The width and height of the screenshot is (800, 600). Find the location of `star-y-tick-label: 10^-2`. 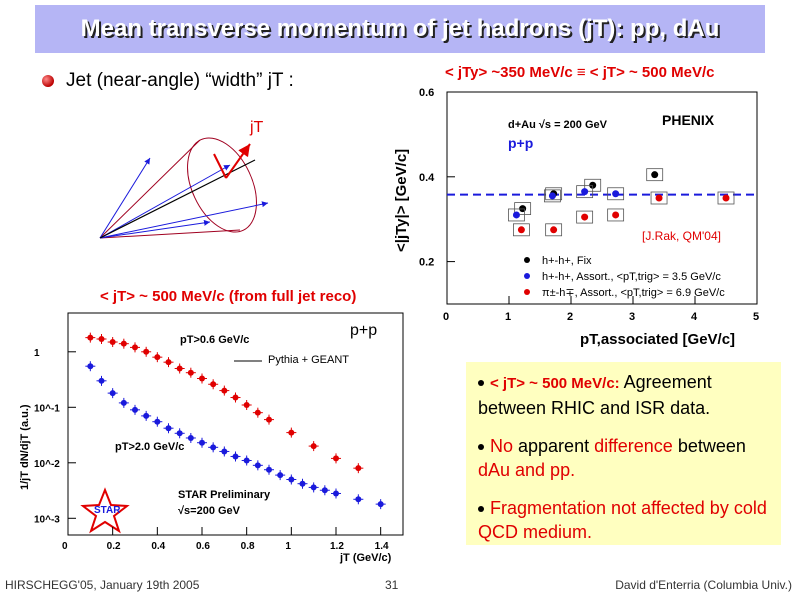

star-y-tick-label: 10^-2 is located at coordinates (47, 464).